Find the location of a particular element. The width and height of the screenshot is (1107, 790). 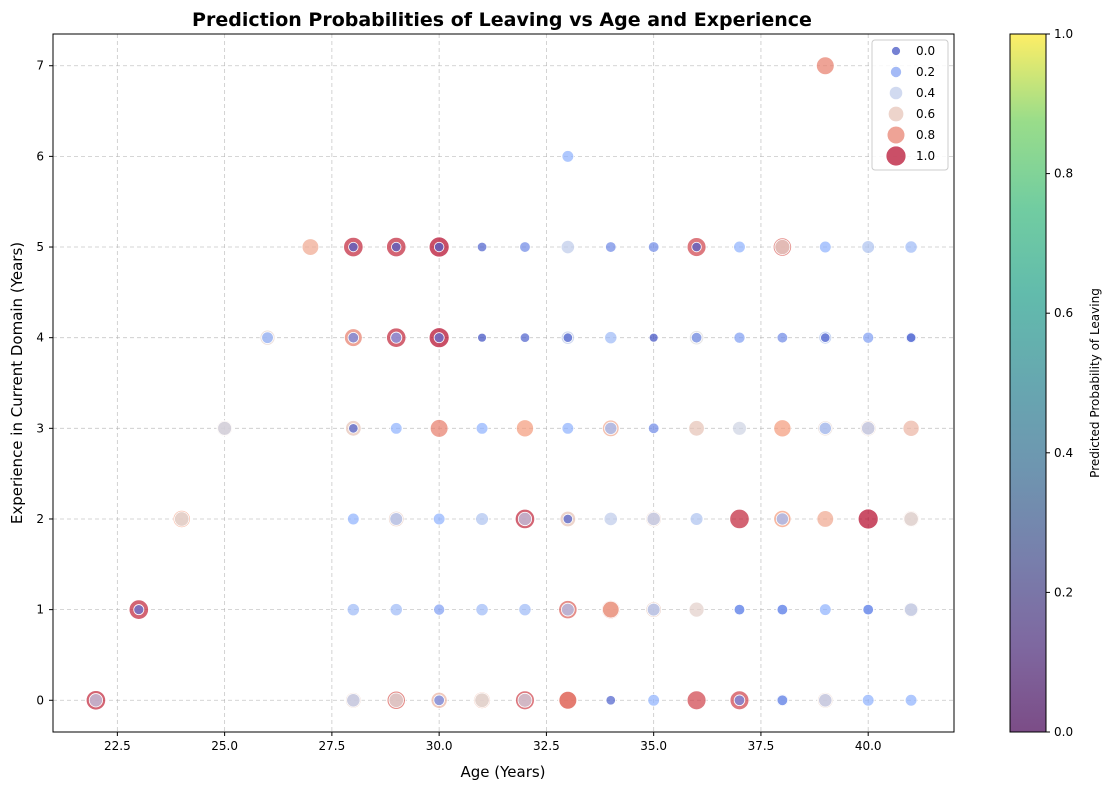

y-tick-label: 6 is located at coordinates (40, 156).